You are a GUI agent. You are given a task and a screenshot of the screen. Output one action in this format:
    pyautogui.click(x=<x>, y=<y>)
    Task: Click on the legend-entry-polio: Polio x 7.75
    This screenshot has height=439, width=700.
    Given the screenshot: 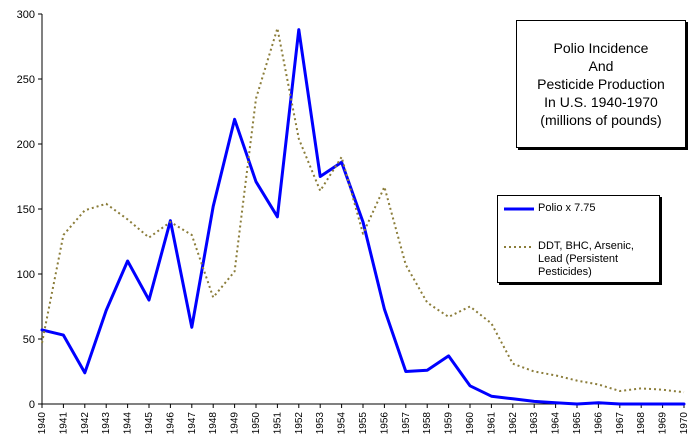 What is the action you would take?
    pyautogui.click(x=549, y=208)
    